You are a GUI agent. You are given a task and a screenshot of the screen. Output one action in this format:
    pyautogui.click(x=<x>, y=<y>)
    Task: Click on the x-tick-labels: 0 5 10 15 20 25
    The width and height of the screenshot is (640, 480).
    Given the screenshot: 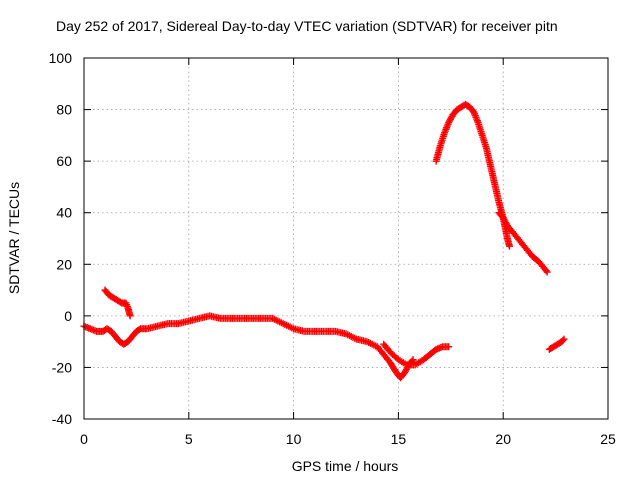 What is the action you would take?
    pyautogui.click(x=348, y=439)
    